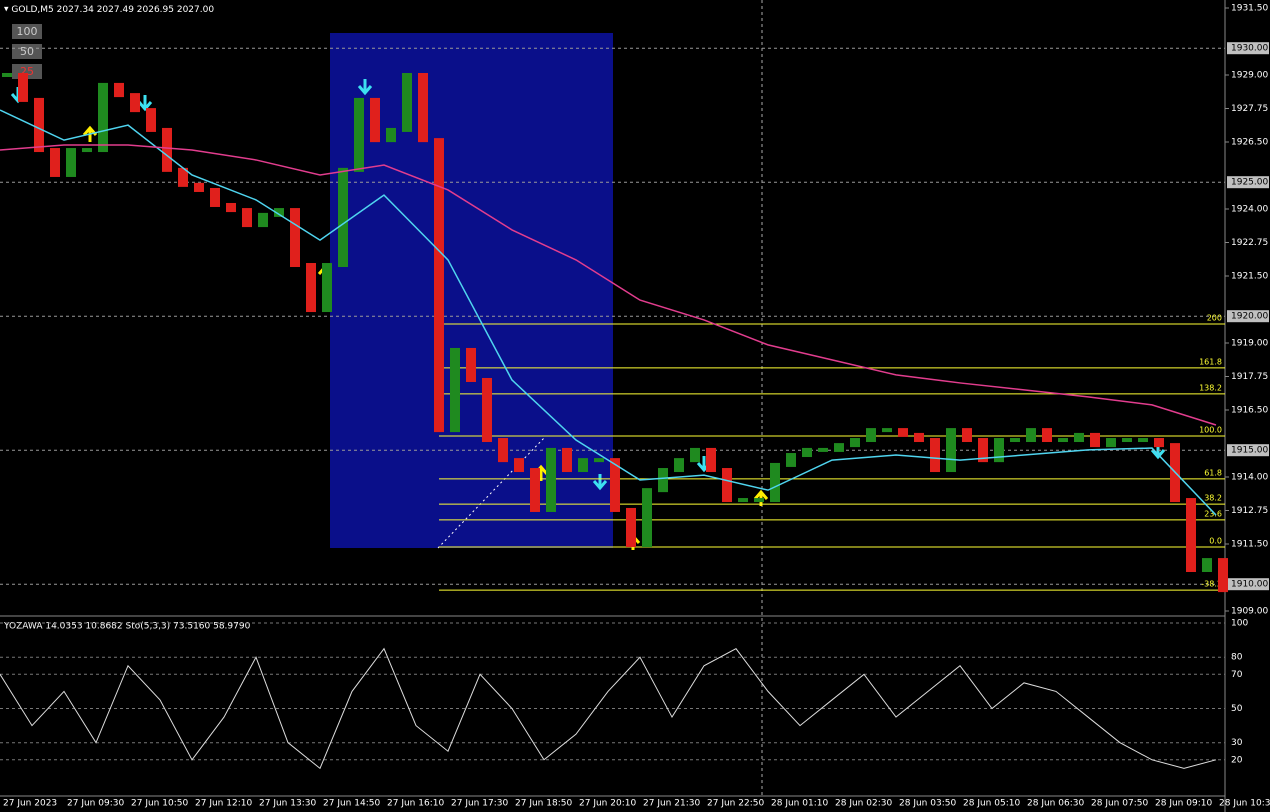 This screenshot has height=812, width=1270. I want to click on time-label: 27 Jun 14:50, so click(351, 804).